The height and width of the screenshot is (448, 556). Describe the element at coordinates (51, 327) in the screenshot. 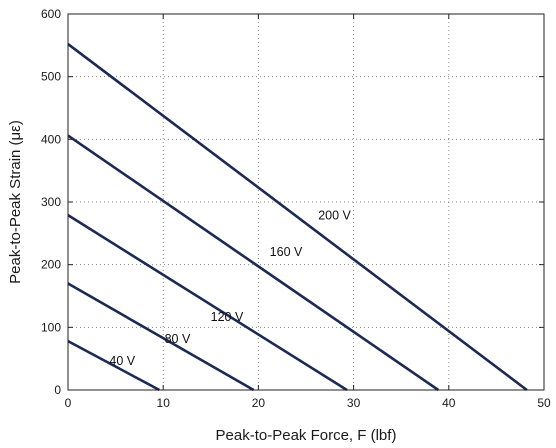

I see `y-tick-label: 100` at that location.